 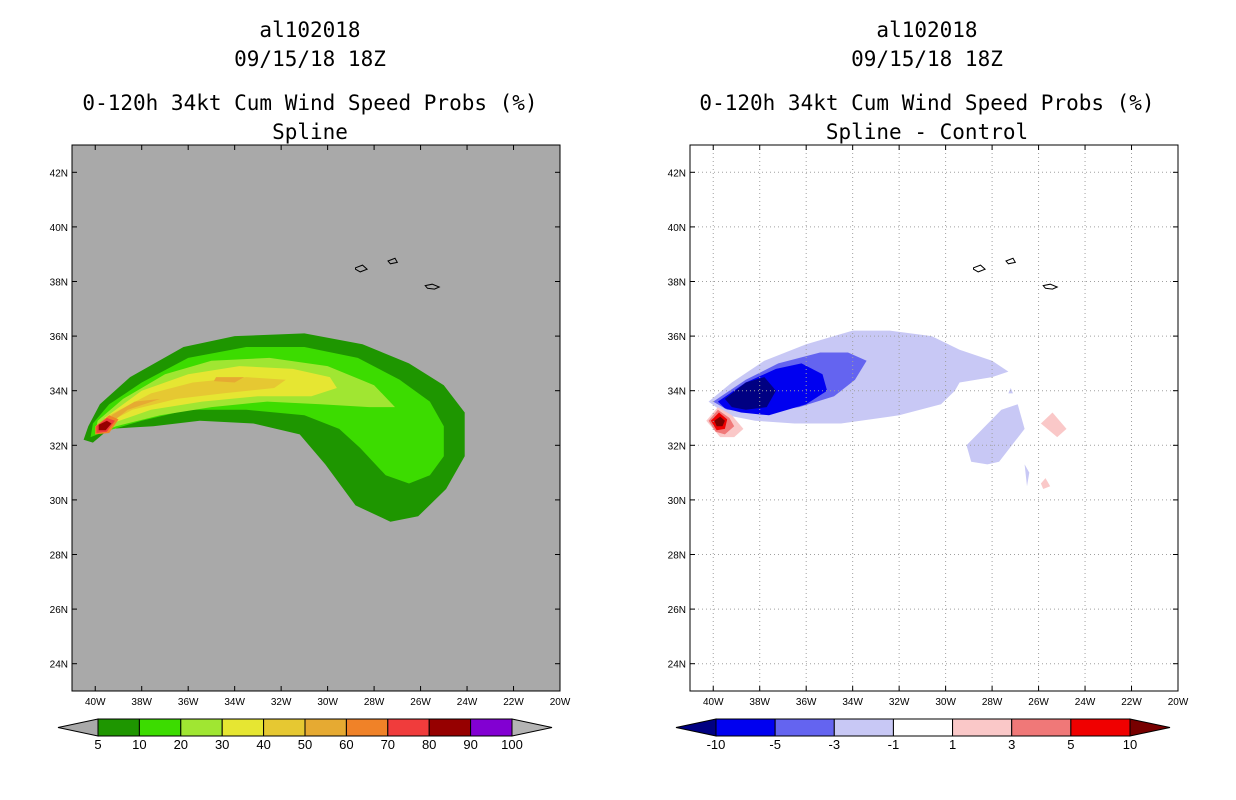 I want to click on left-storm-id: al102018, so click(x=309, y=30).